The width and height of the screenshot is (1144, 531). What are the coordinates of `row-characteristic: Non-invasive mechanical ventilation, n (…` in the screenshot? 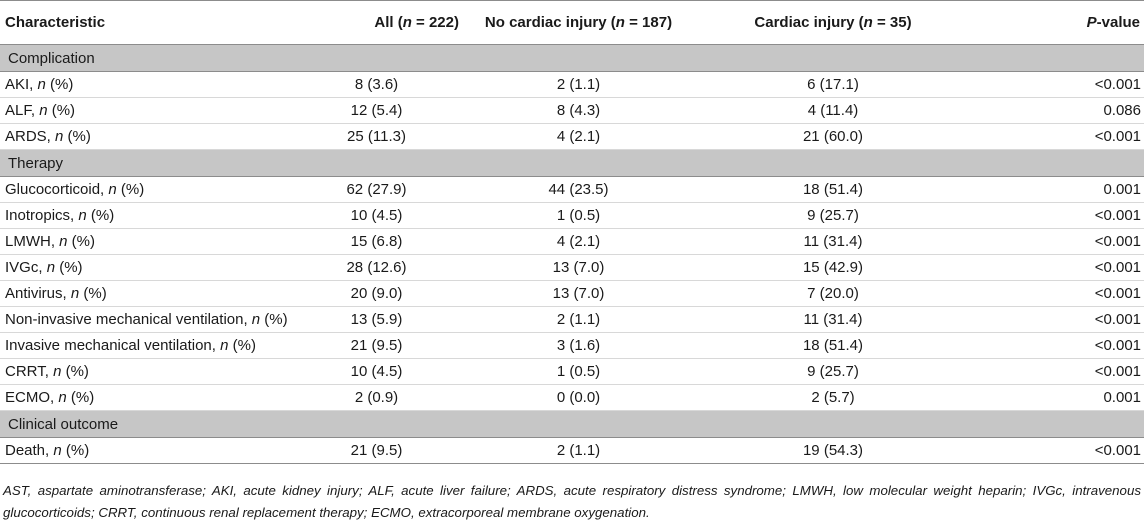 It's located at (144, 319).